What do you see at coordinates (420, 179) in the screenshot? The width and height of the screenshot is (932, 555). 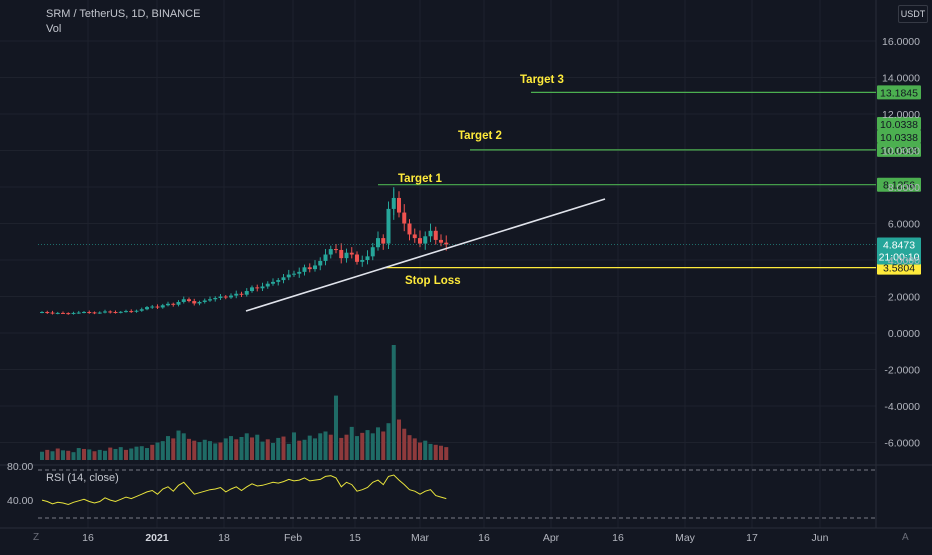 I see `level-annotation: Target 1` at bounding box center [420, 179].